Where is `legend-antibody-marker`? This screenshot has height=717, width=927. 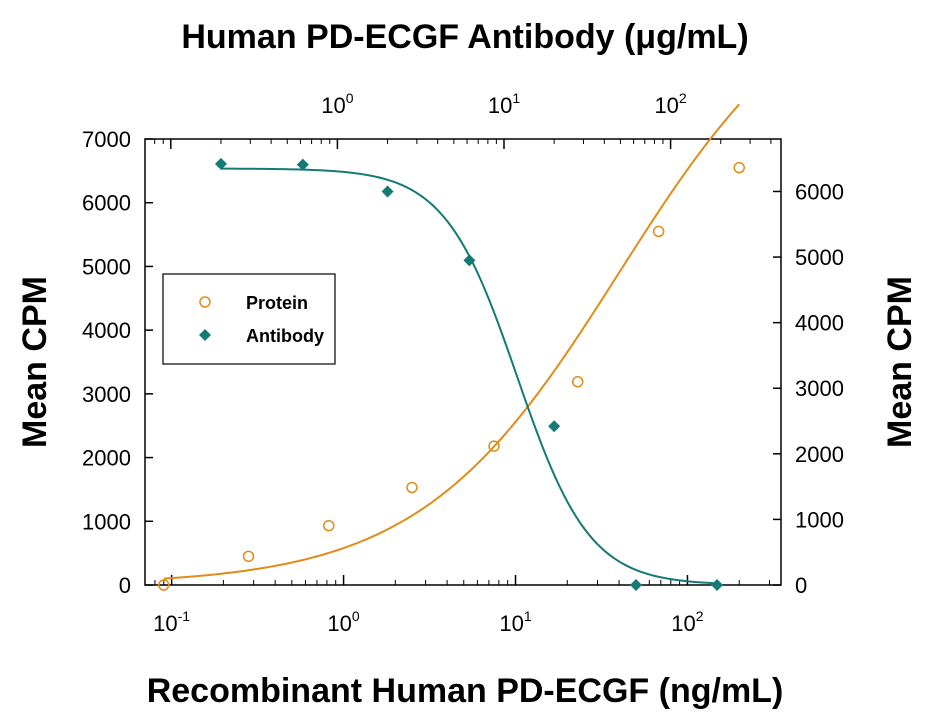 legend-antibody-marker is located at coordinates (205, 335).